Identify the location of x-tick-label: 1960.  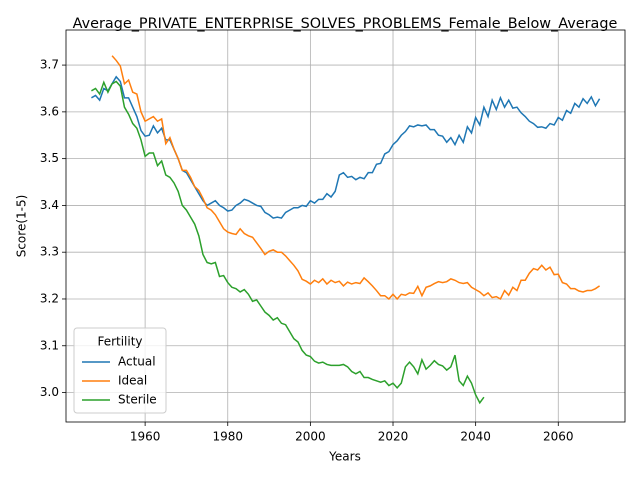
(145, 437).